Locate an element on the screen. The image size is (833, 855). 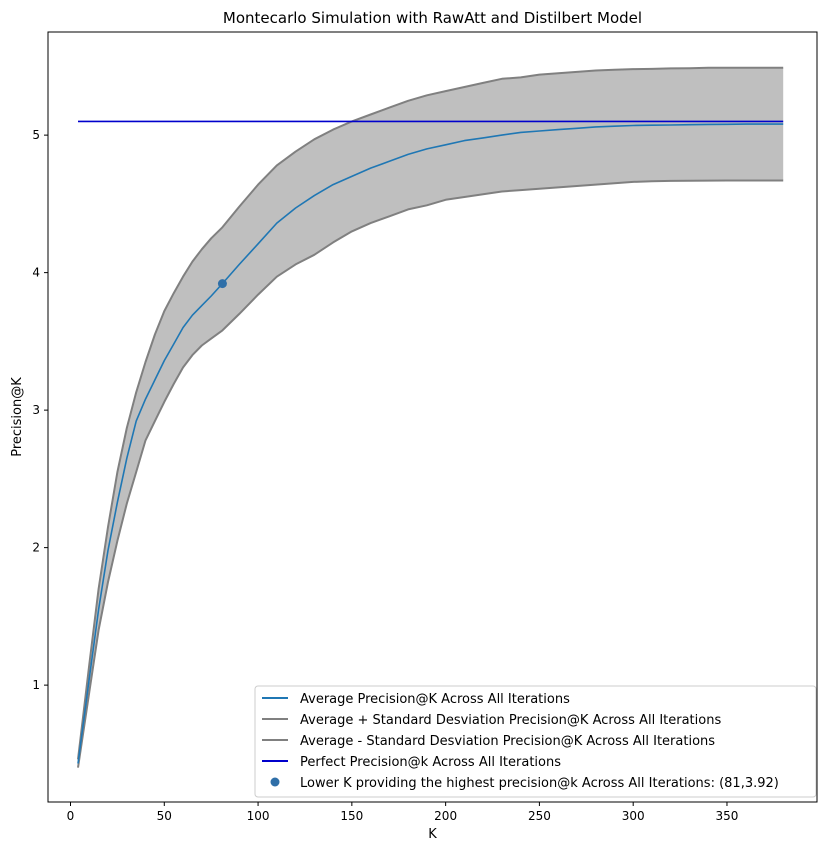
legend-swatch is located at coordinates (275, 782).